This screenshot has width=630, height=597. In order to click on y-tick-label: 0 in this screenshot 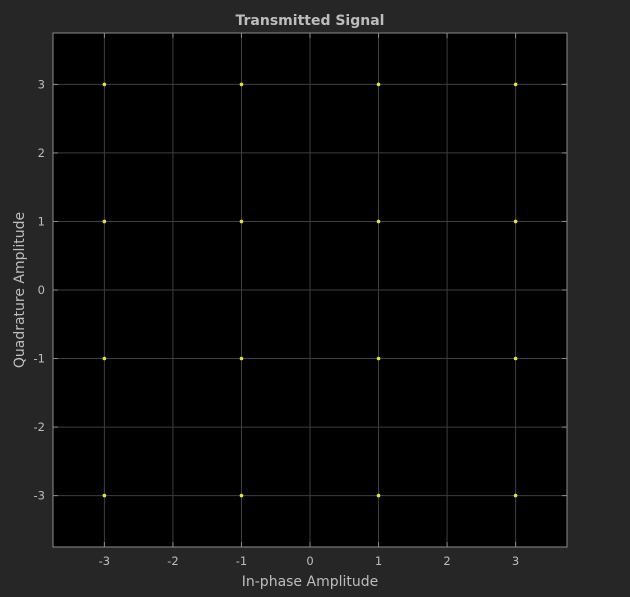, I will do `click(41, 290)`.